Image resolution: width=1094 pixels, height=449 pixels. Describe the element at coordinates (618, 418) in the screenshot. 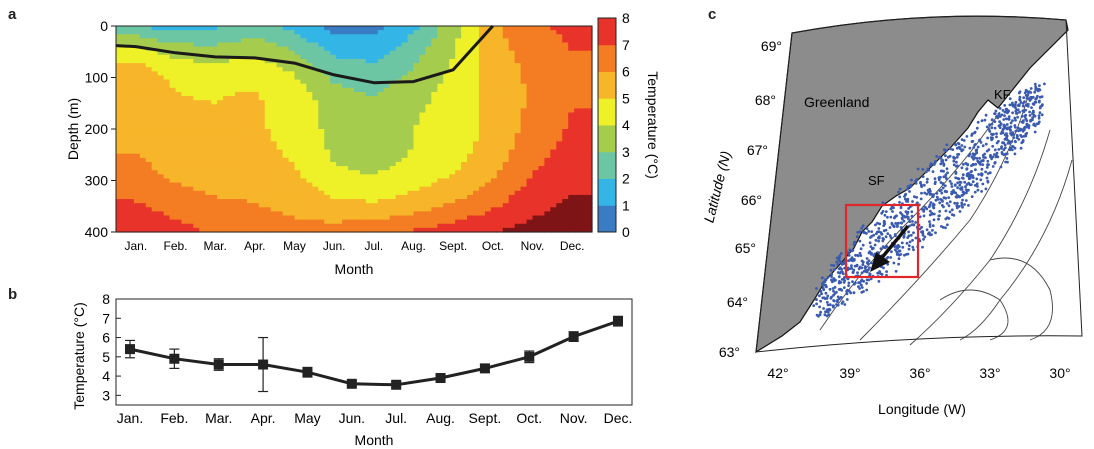

I see `x-tick-label: Dec.` at that location.